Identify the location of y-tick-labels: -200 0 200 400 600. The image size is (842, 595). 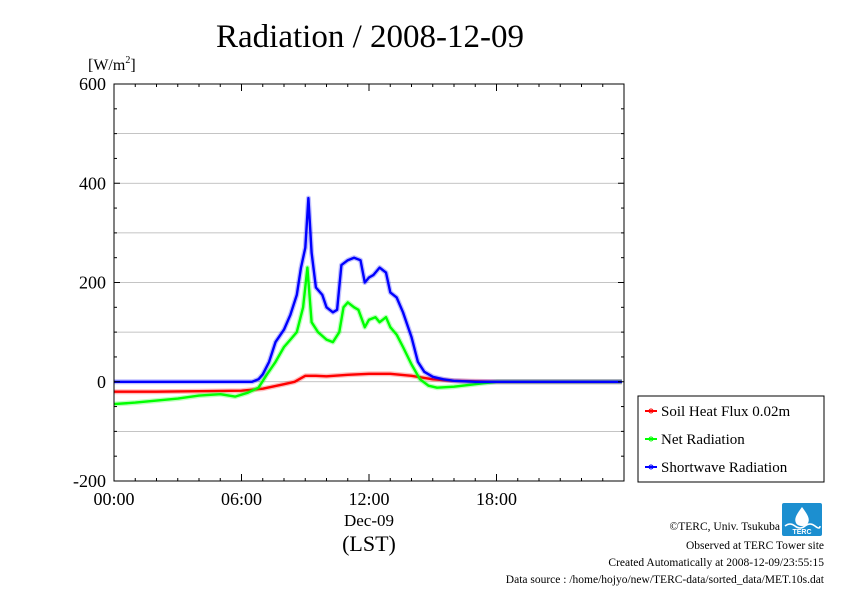
(89, 282).